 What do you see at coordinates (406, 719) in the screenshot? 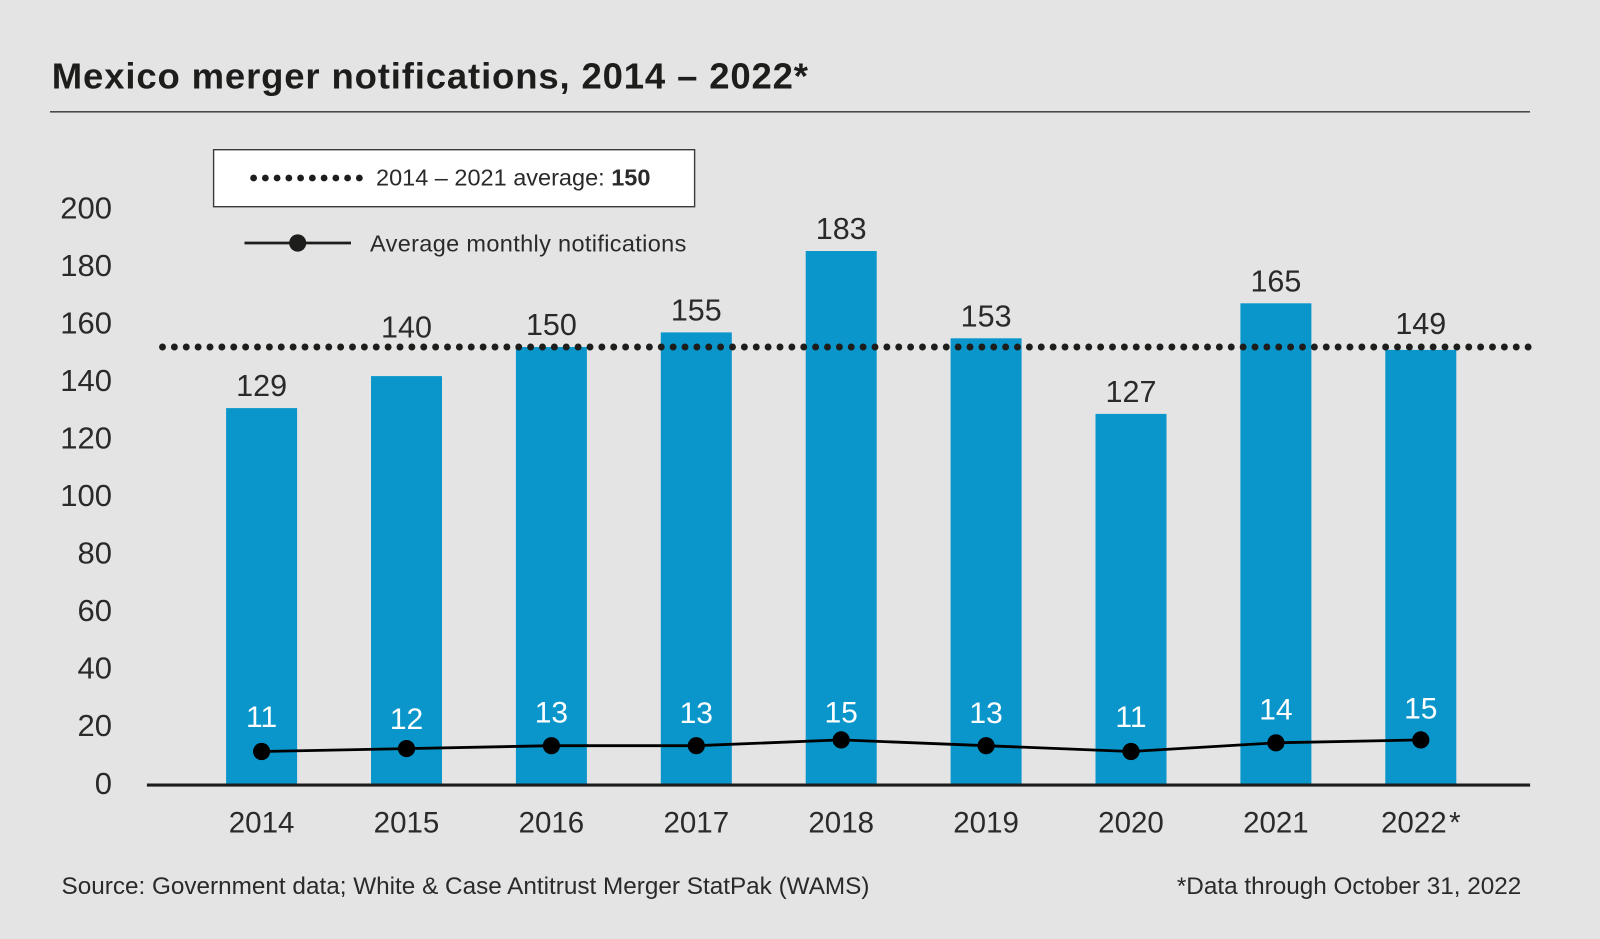
I see `svg-text: 12` at bounding box center [406, 719].